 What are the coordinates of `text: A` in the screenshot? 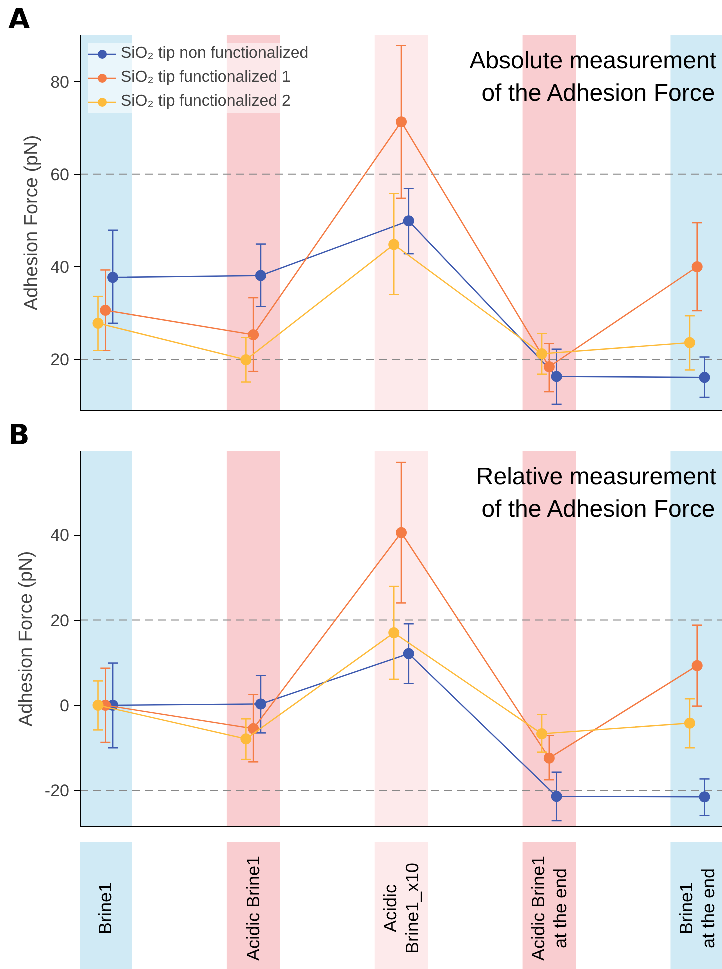 It's located at (19, 19).